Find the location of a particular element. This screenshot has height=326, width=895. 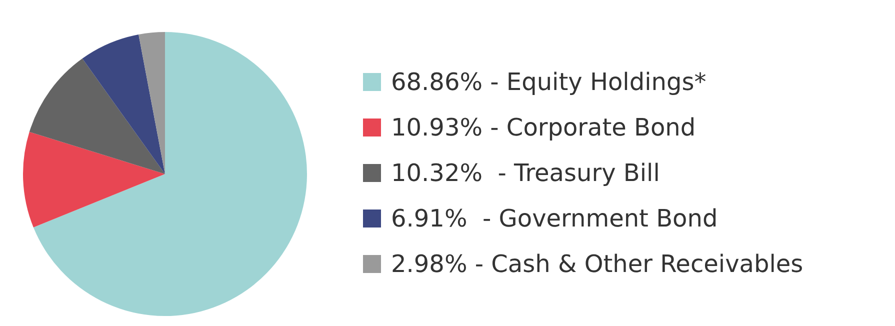

legend-label: 10.32% - Treasury Bill is located at coordinates (525, 173).